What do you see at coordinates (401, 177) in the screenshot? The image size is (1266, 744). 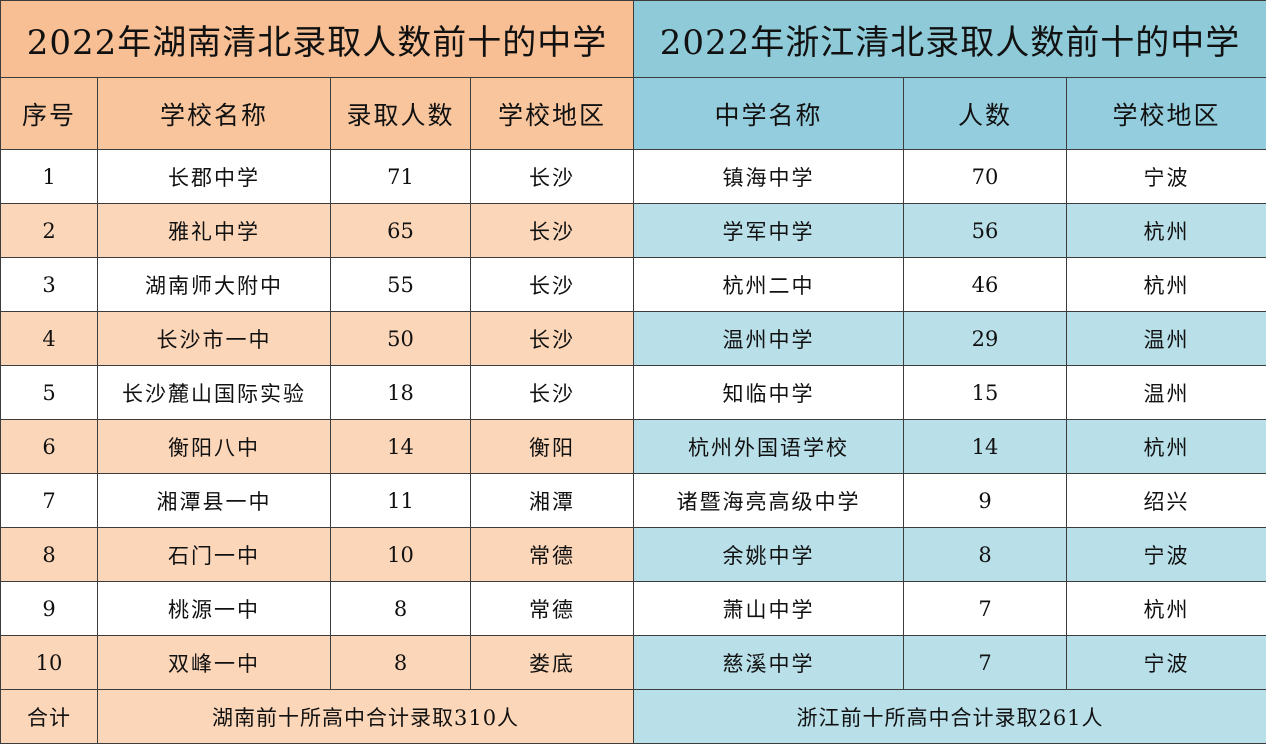 I see `hunan-count: 71` at bounding box center [401, 177].